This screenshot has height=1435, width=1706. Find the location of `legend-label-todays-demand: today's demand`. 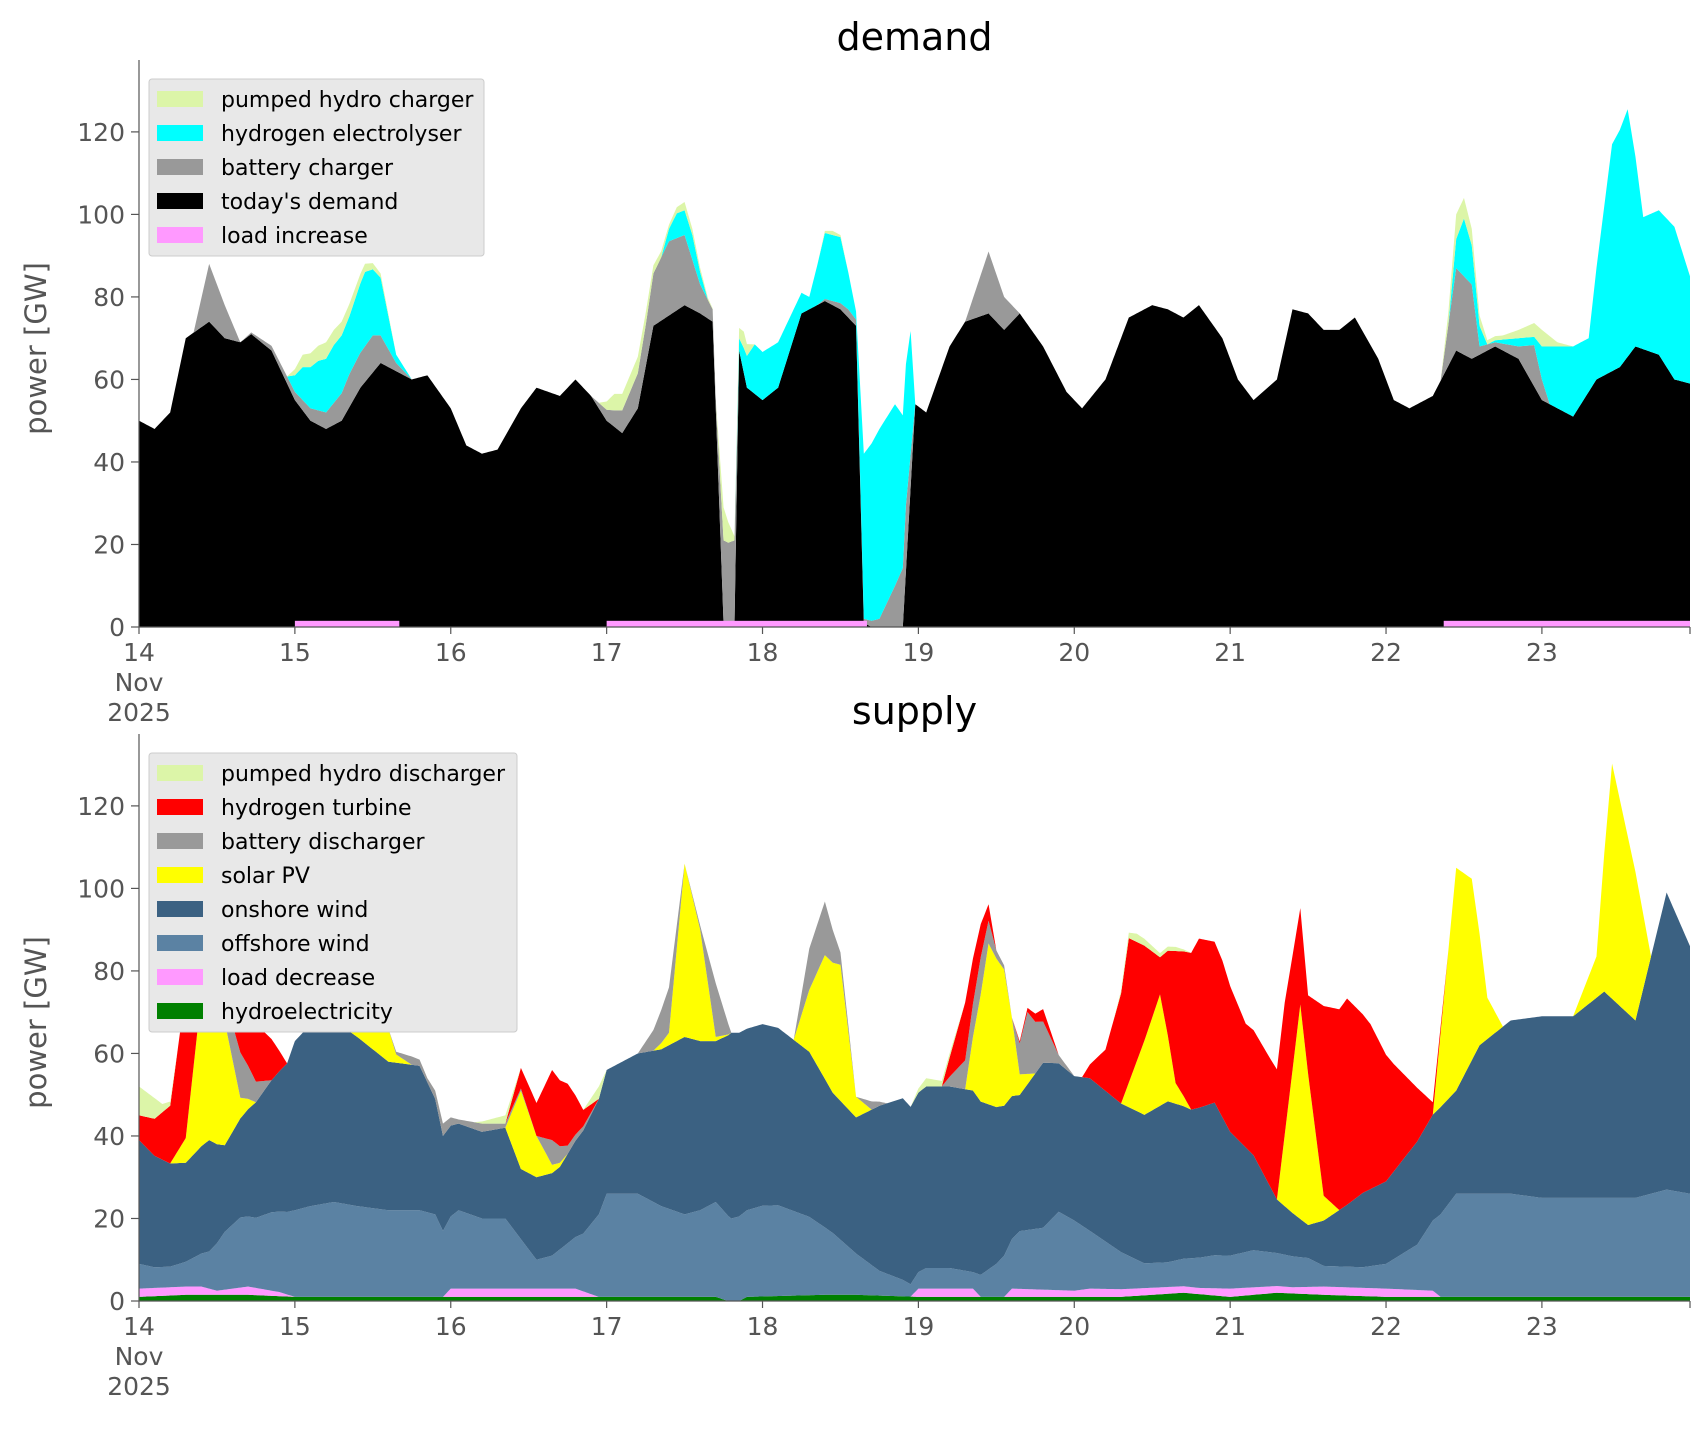

legend-label-todays-demand: today's demand is located at coordinates (309, 202).